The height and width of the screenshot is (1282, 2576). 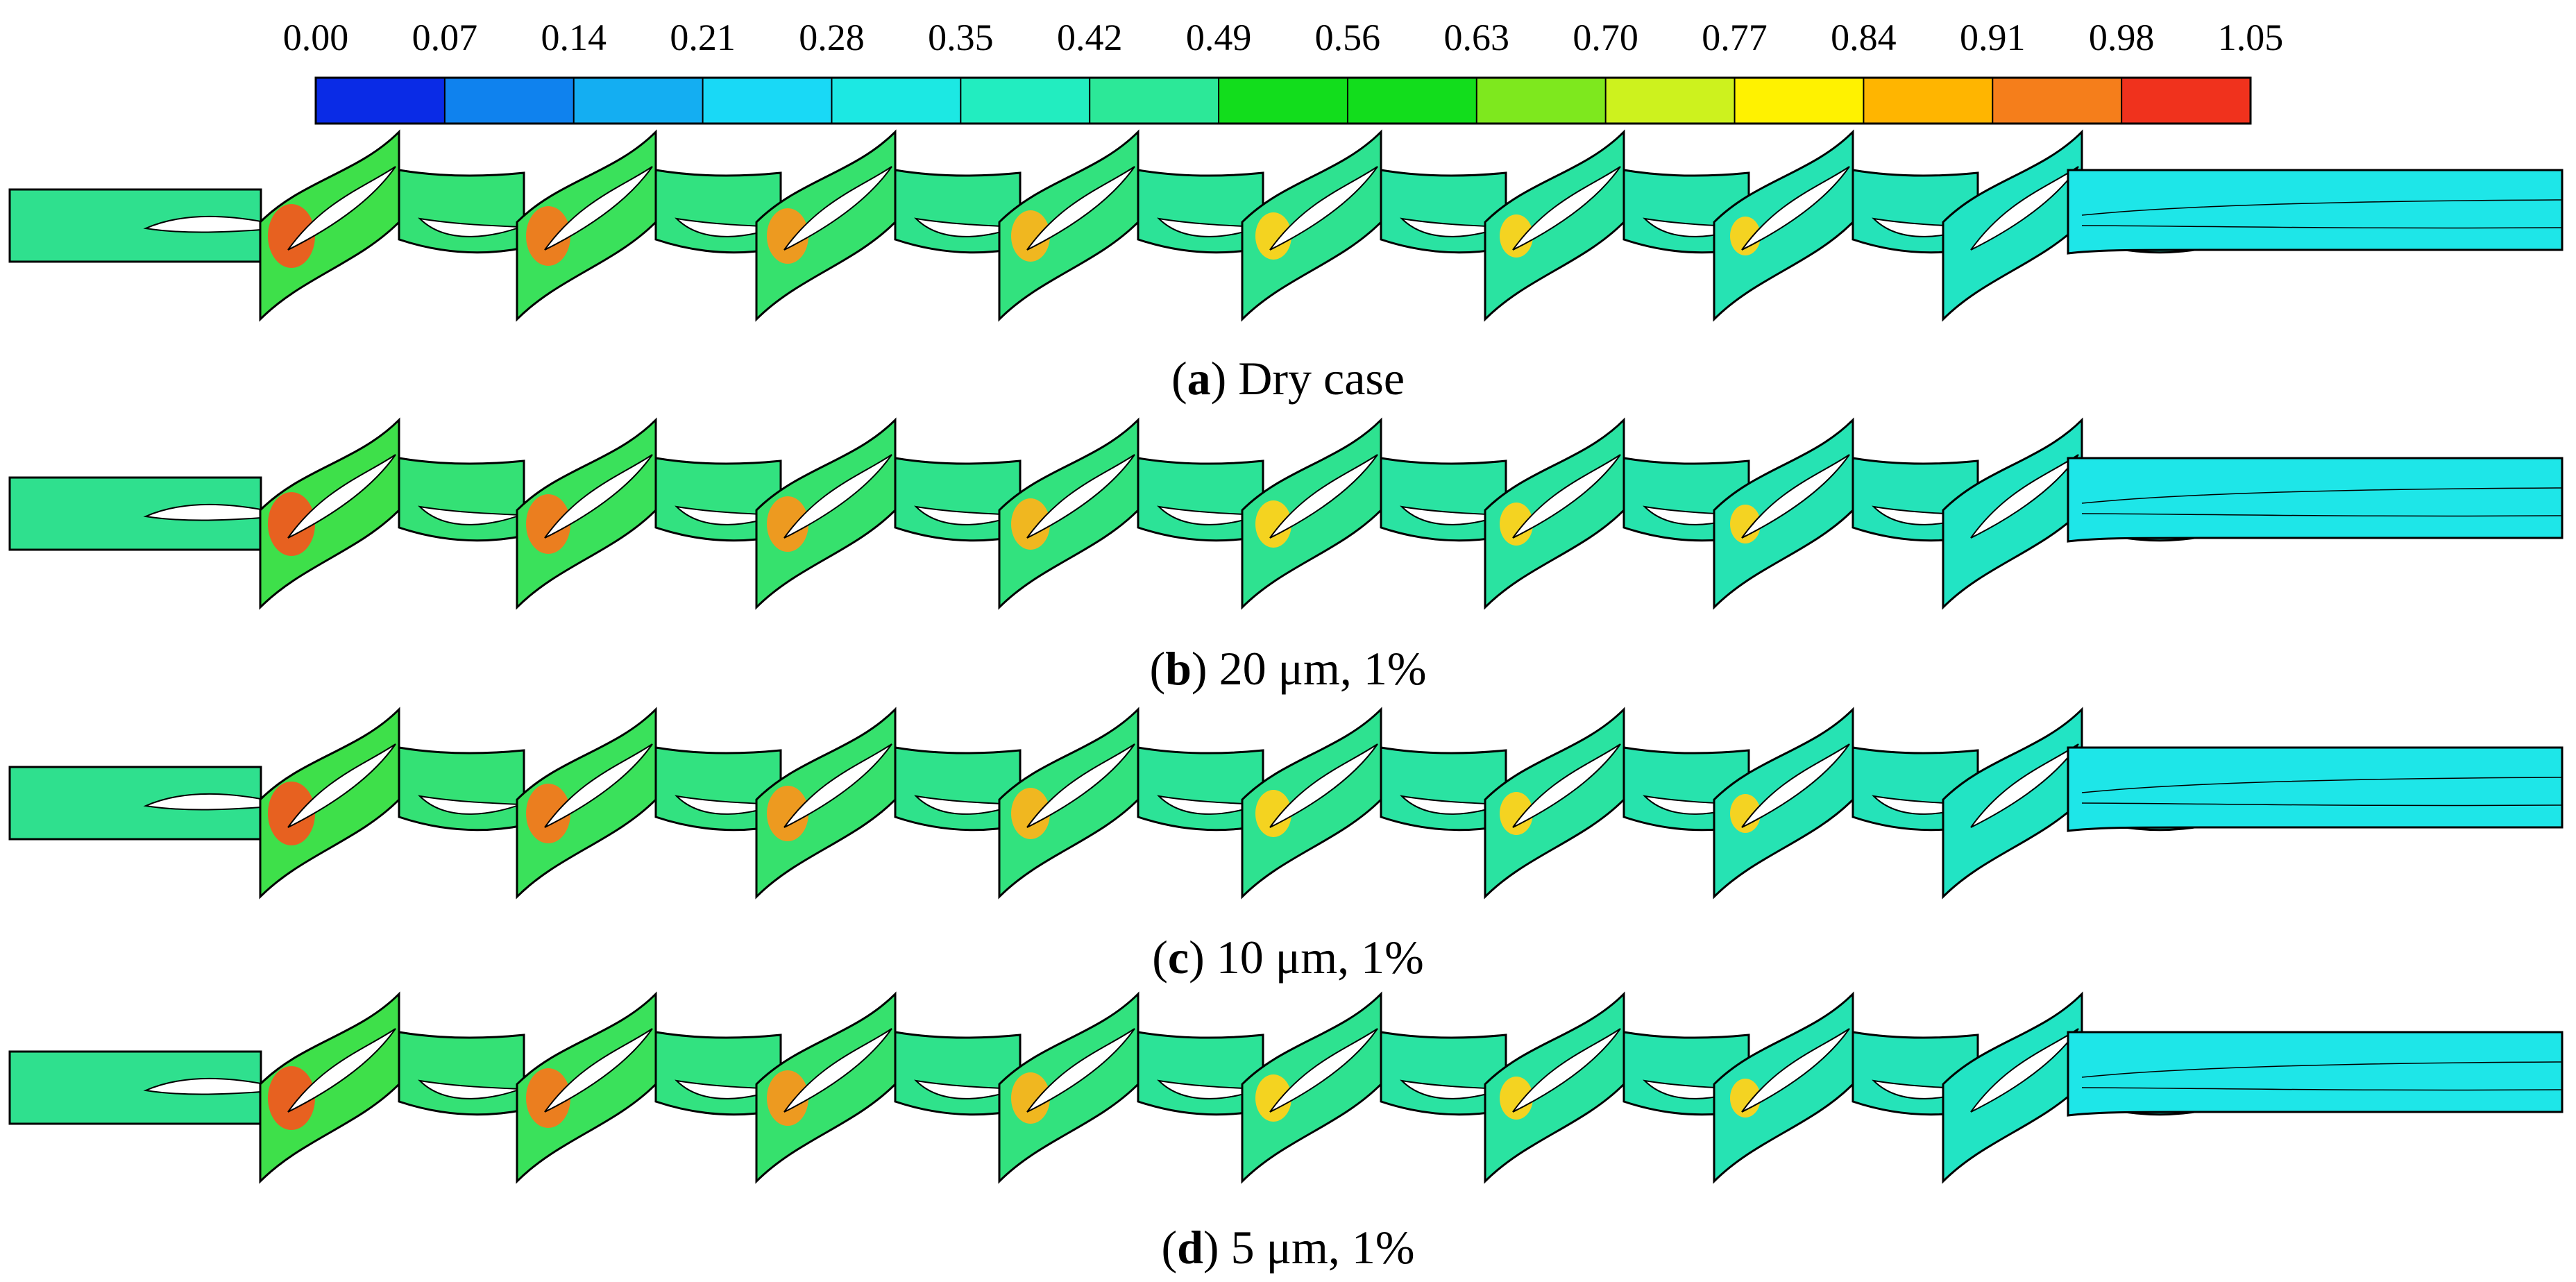 What do you see at coordinates (1287, 957) in the screenshot?
I see `panel-caption: (c) 10 μm, 1%` at bounding box center [1287, 957].